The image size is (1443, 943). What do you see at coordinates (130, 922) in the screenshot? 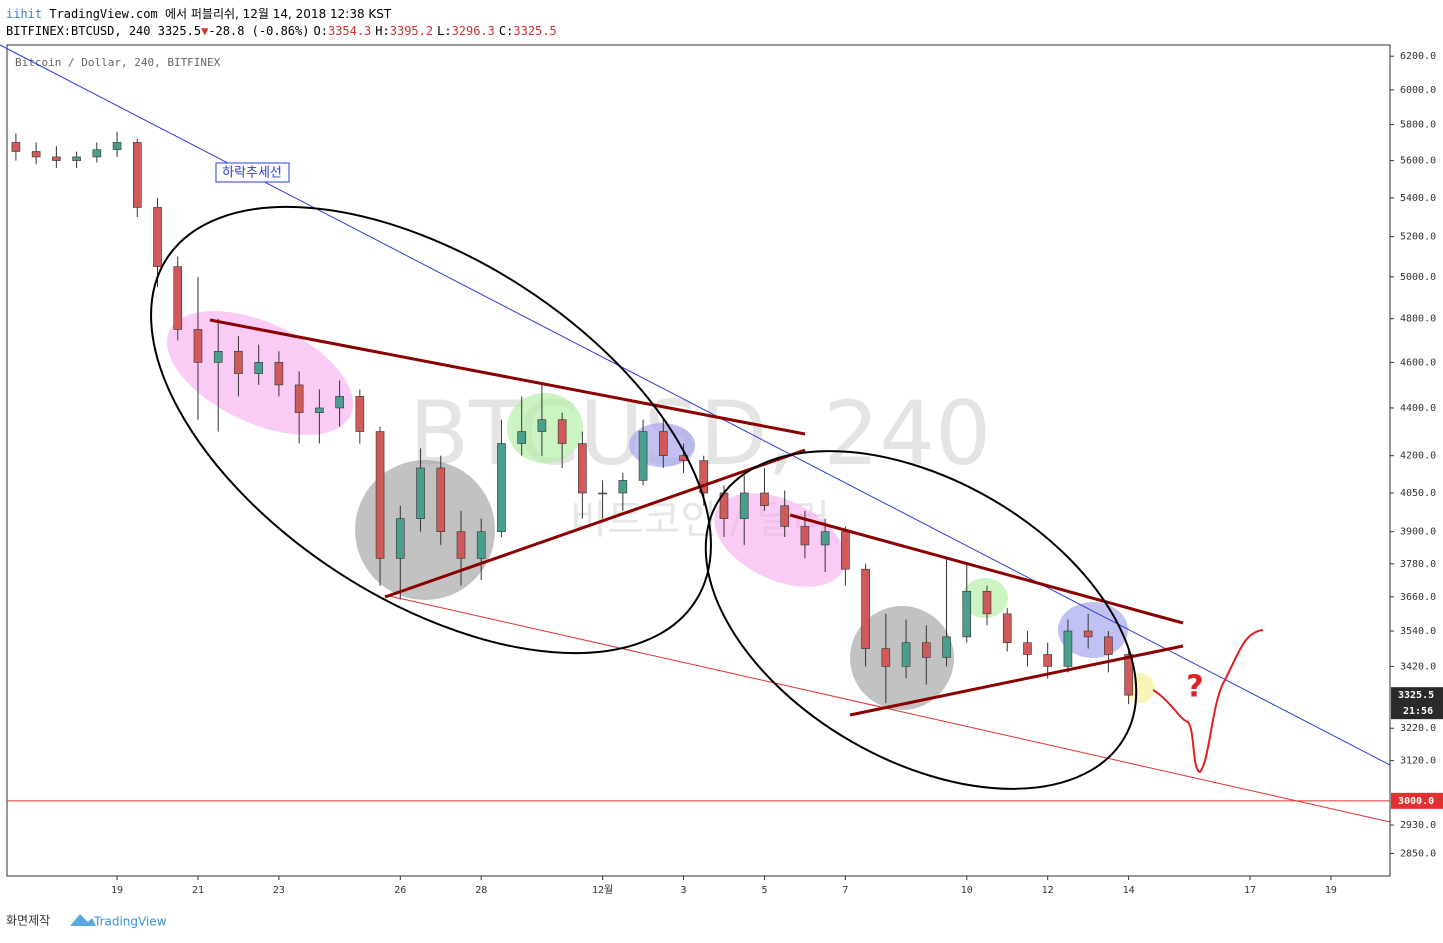
I see `footer-brand: TradingView` at bounding box center [130, 922].